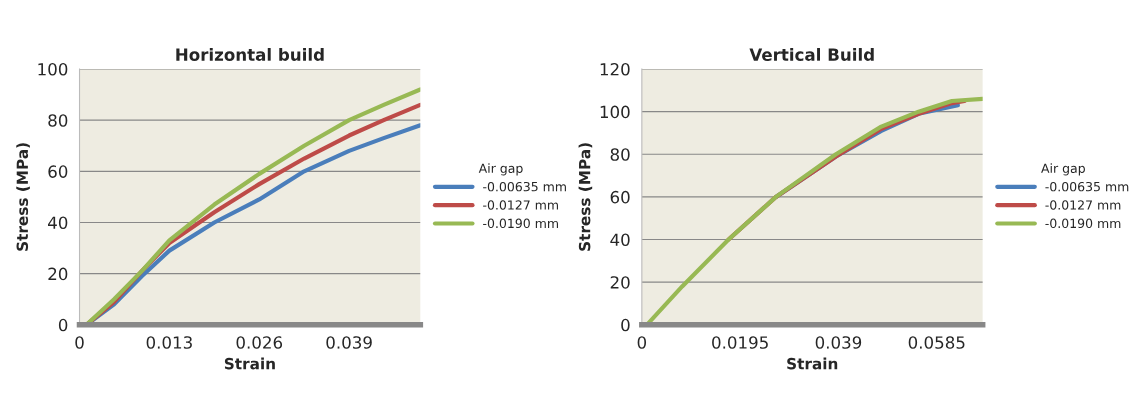  Describe the element at coordinates (811, 54) in the screenshot. I see `chart-title: Vertical Build` at that location.